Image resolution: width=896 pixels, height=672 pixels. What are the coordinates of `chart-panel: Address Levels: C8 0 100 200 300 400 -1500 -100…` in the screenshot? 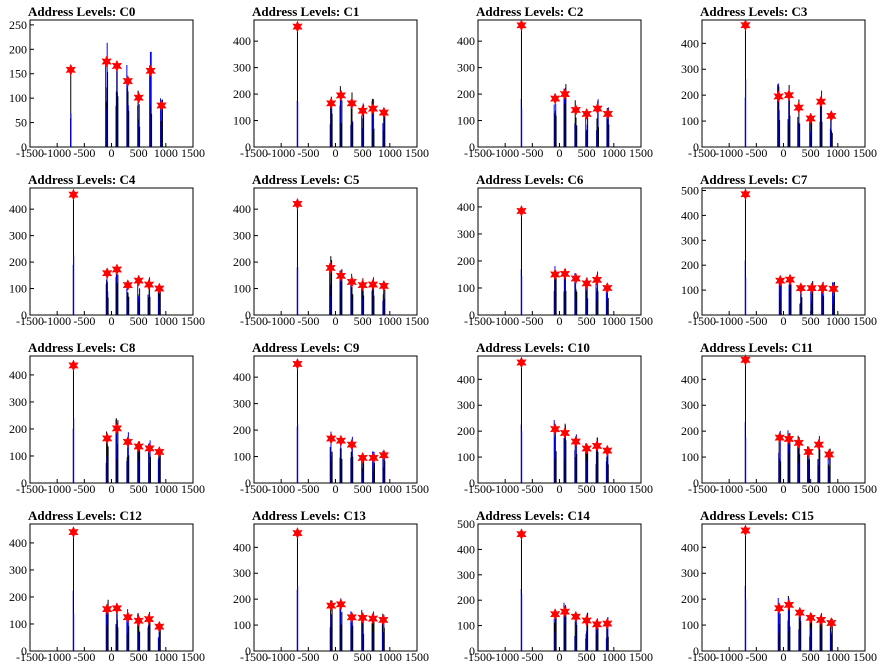 It's located at (112, 420).